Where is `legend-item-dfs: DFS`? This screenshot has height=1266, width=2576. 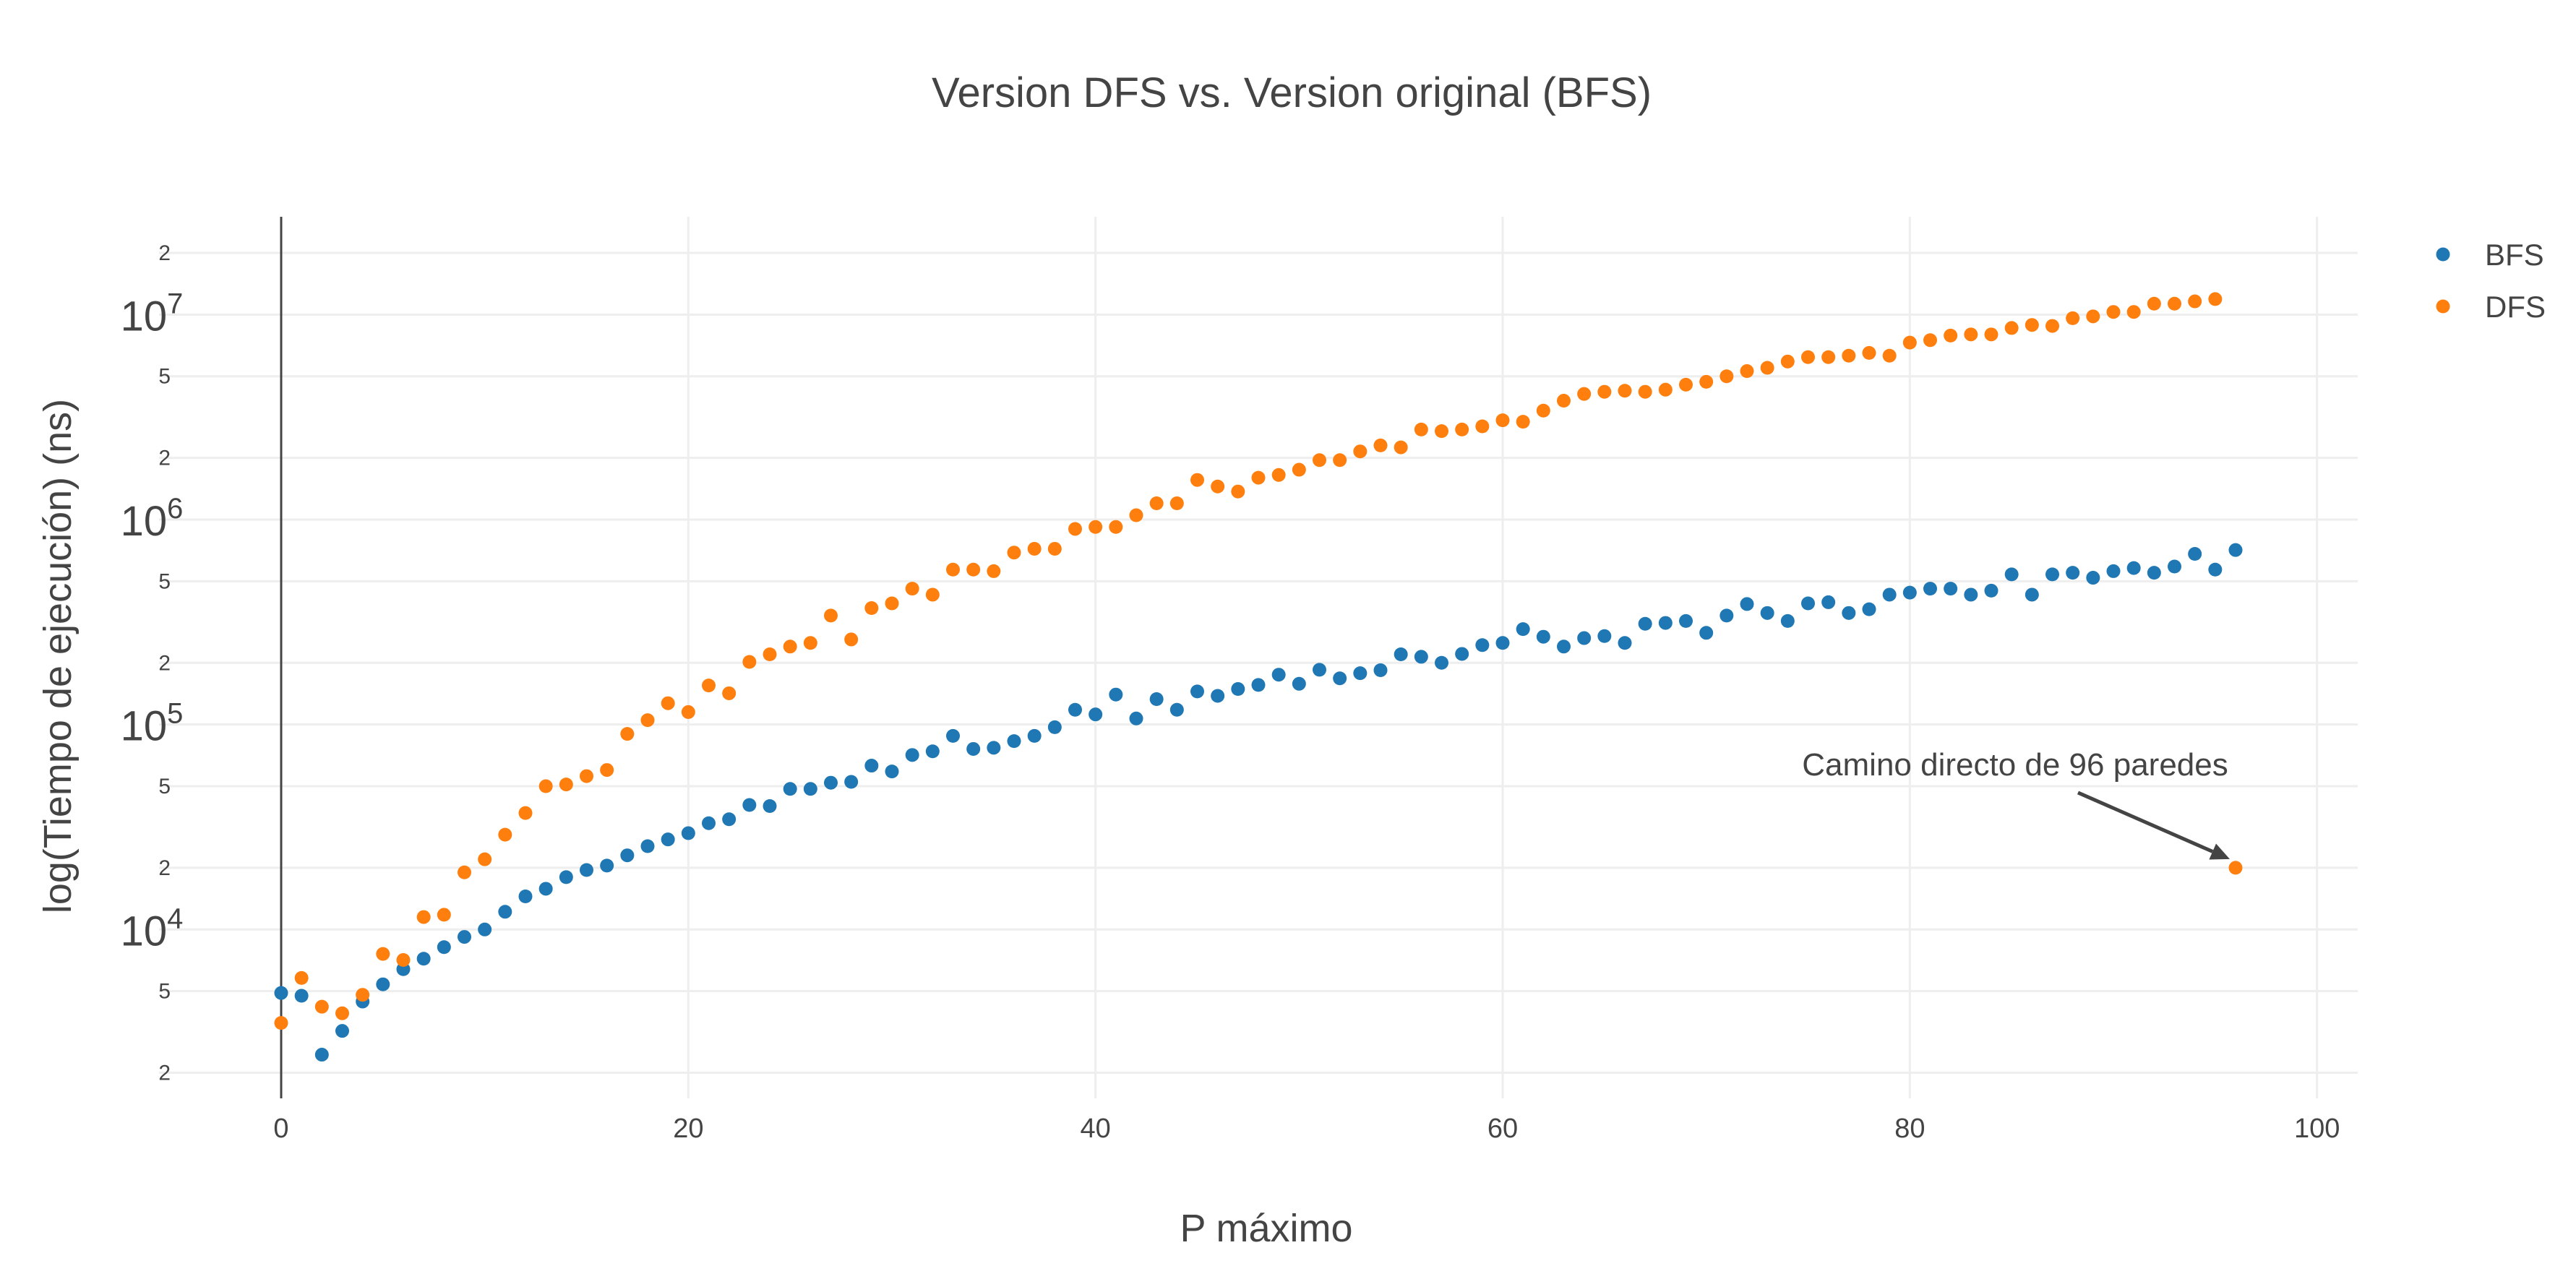
legend-item-dfs: DFS is located at coordinates (2491, 307).